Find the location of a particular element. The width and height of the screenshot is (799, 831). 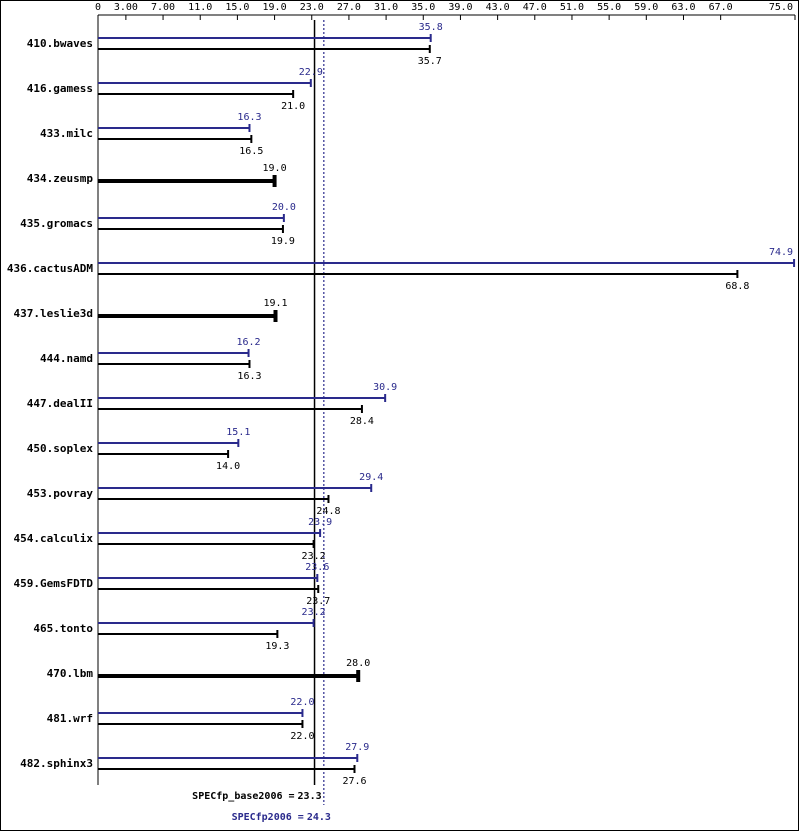

value-label: 28.0 is located at coordinates (358, 663).